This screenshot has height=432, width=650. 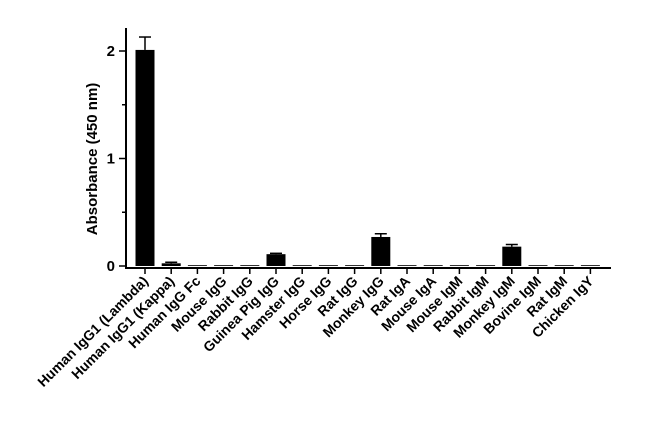 What do you see at coordinates (92, 159) in the screenshot?
I see `y-axis-label: Absorbance (450 nm)` at bounding box center [92, 159].